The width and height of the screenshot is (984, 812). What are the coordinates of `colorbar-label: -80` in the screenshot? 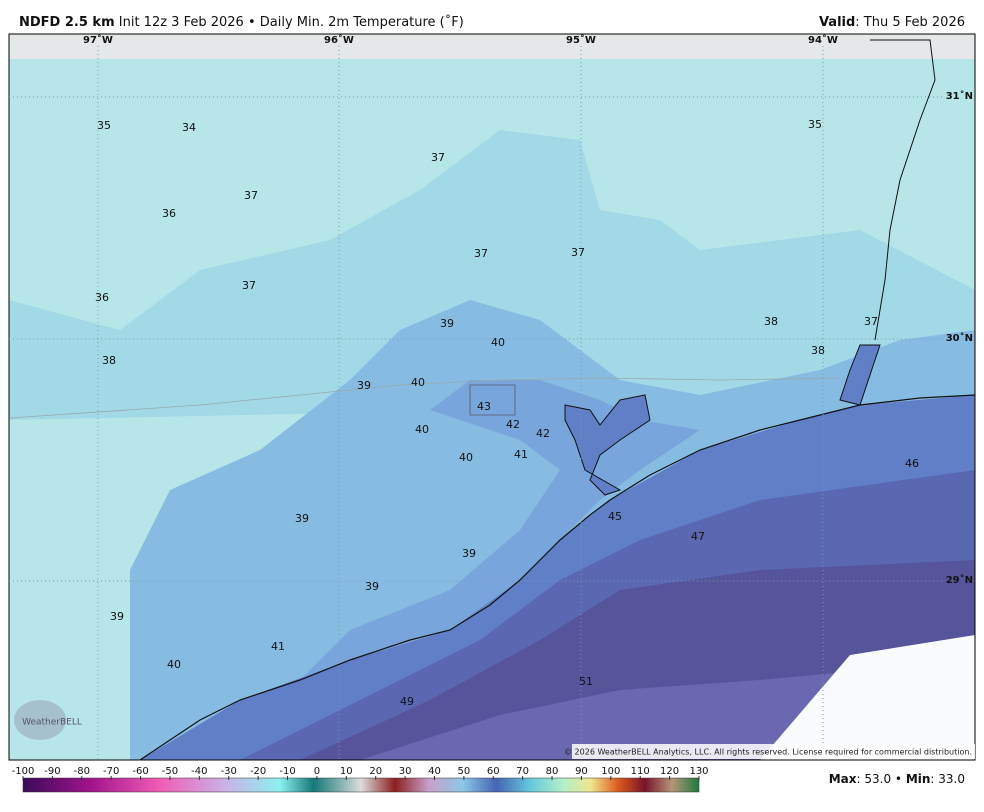 It's located at (82, 771).